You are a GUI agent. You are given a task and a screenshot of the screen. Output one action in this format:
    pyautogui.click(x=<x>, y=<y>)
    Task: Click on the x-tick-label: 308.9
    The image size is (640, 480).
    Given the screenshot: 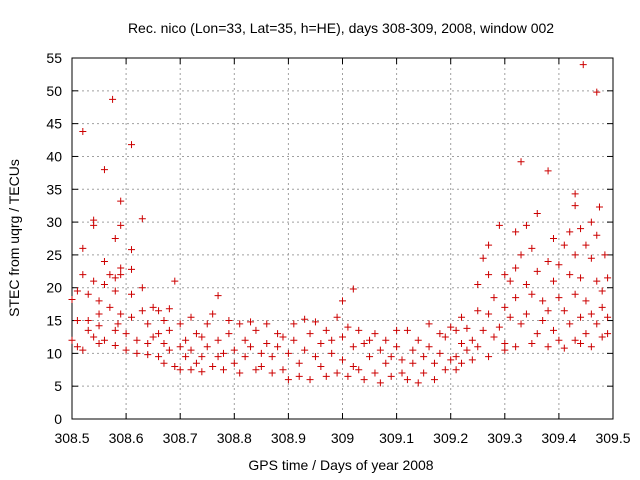 What is the action you would take?
    pyautogui.click(x=288, y=438)
    